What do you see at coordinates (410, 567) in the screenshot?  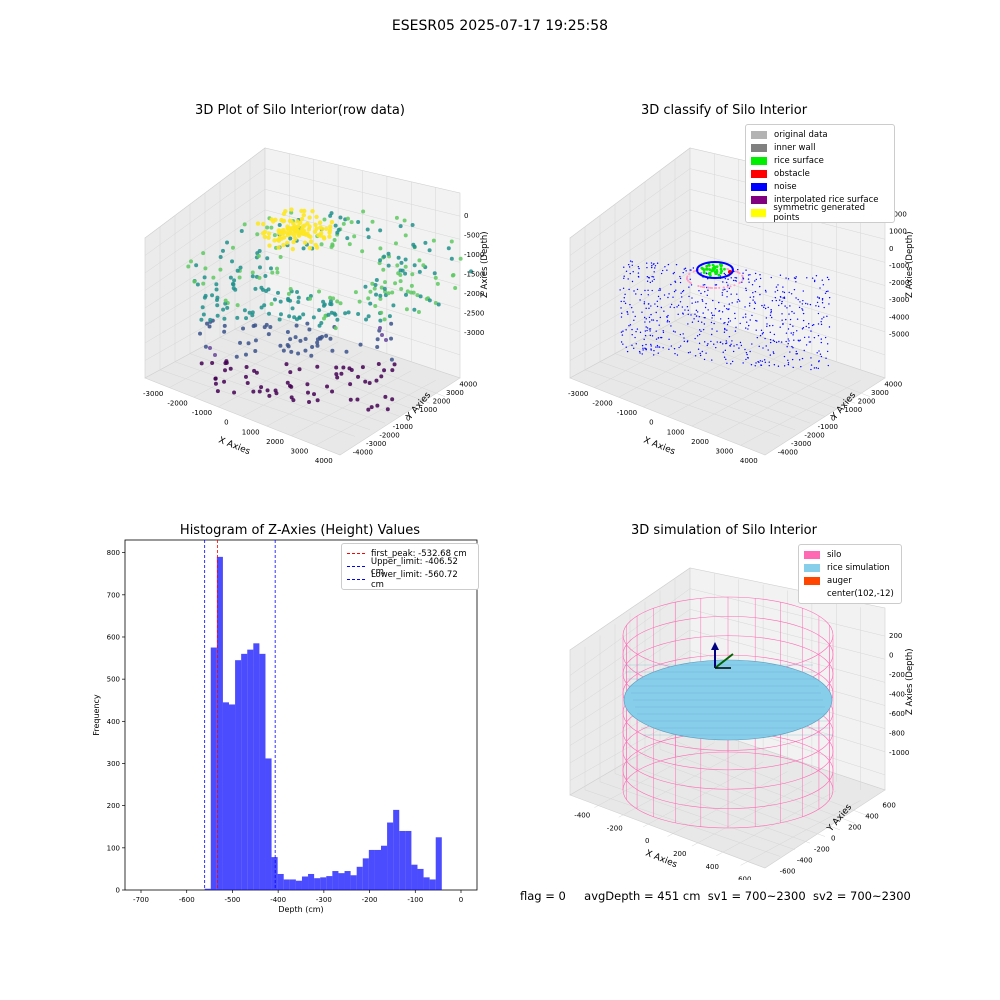 I see `legend-item-upper-limit: Upper_limit: -406.52 cm` at bounding box center [410, 567].